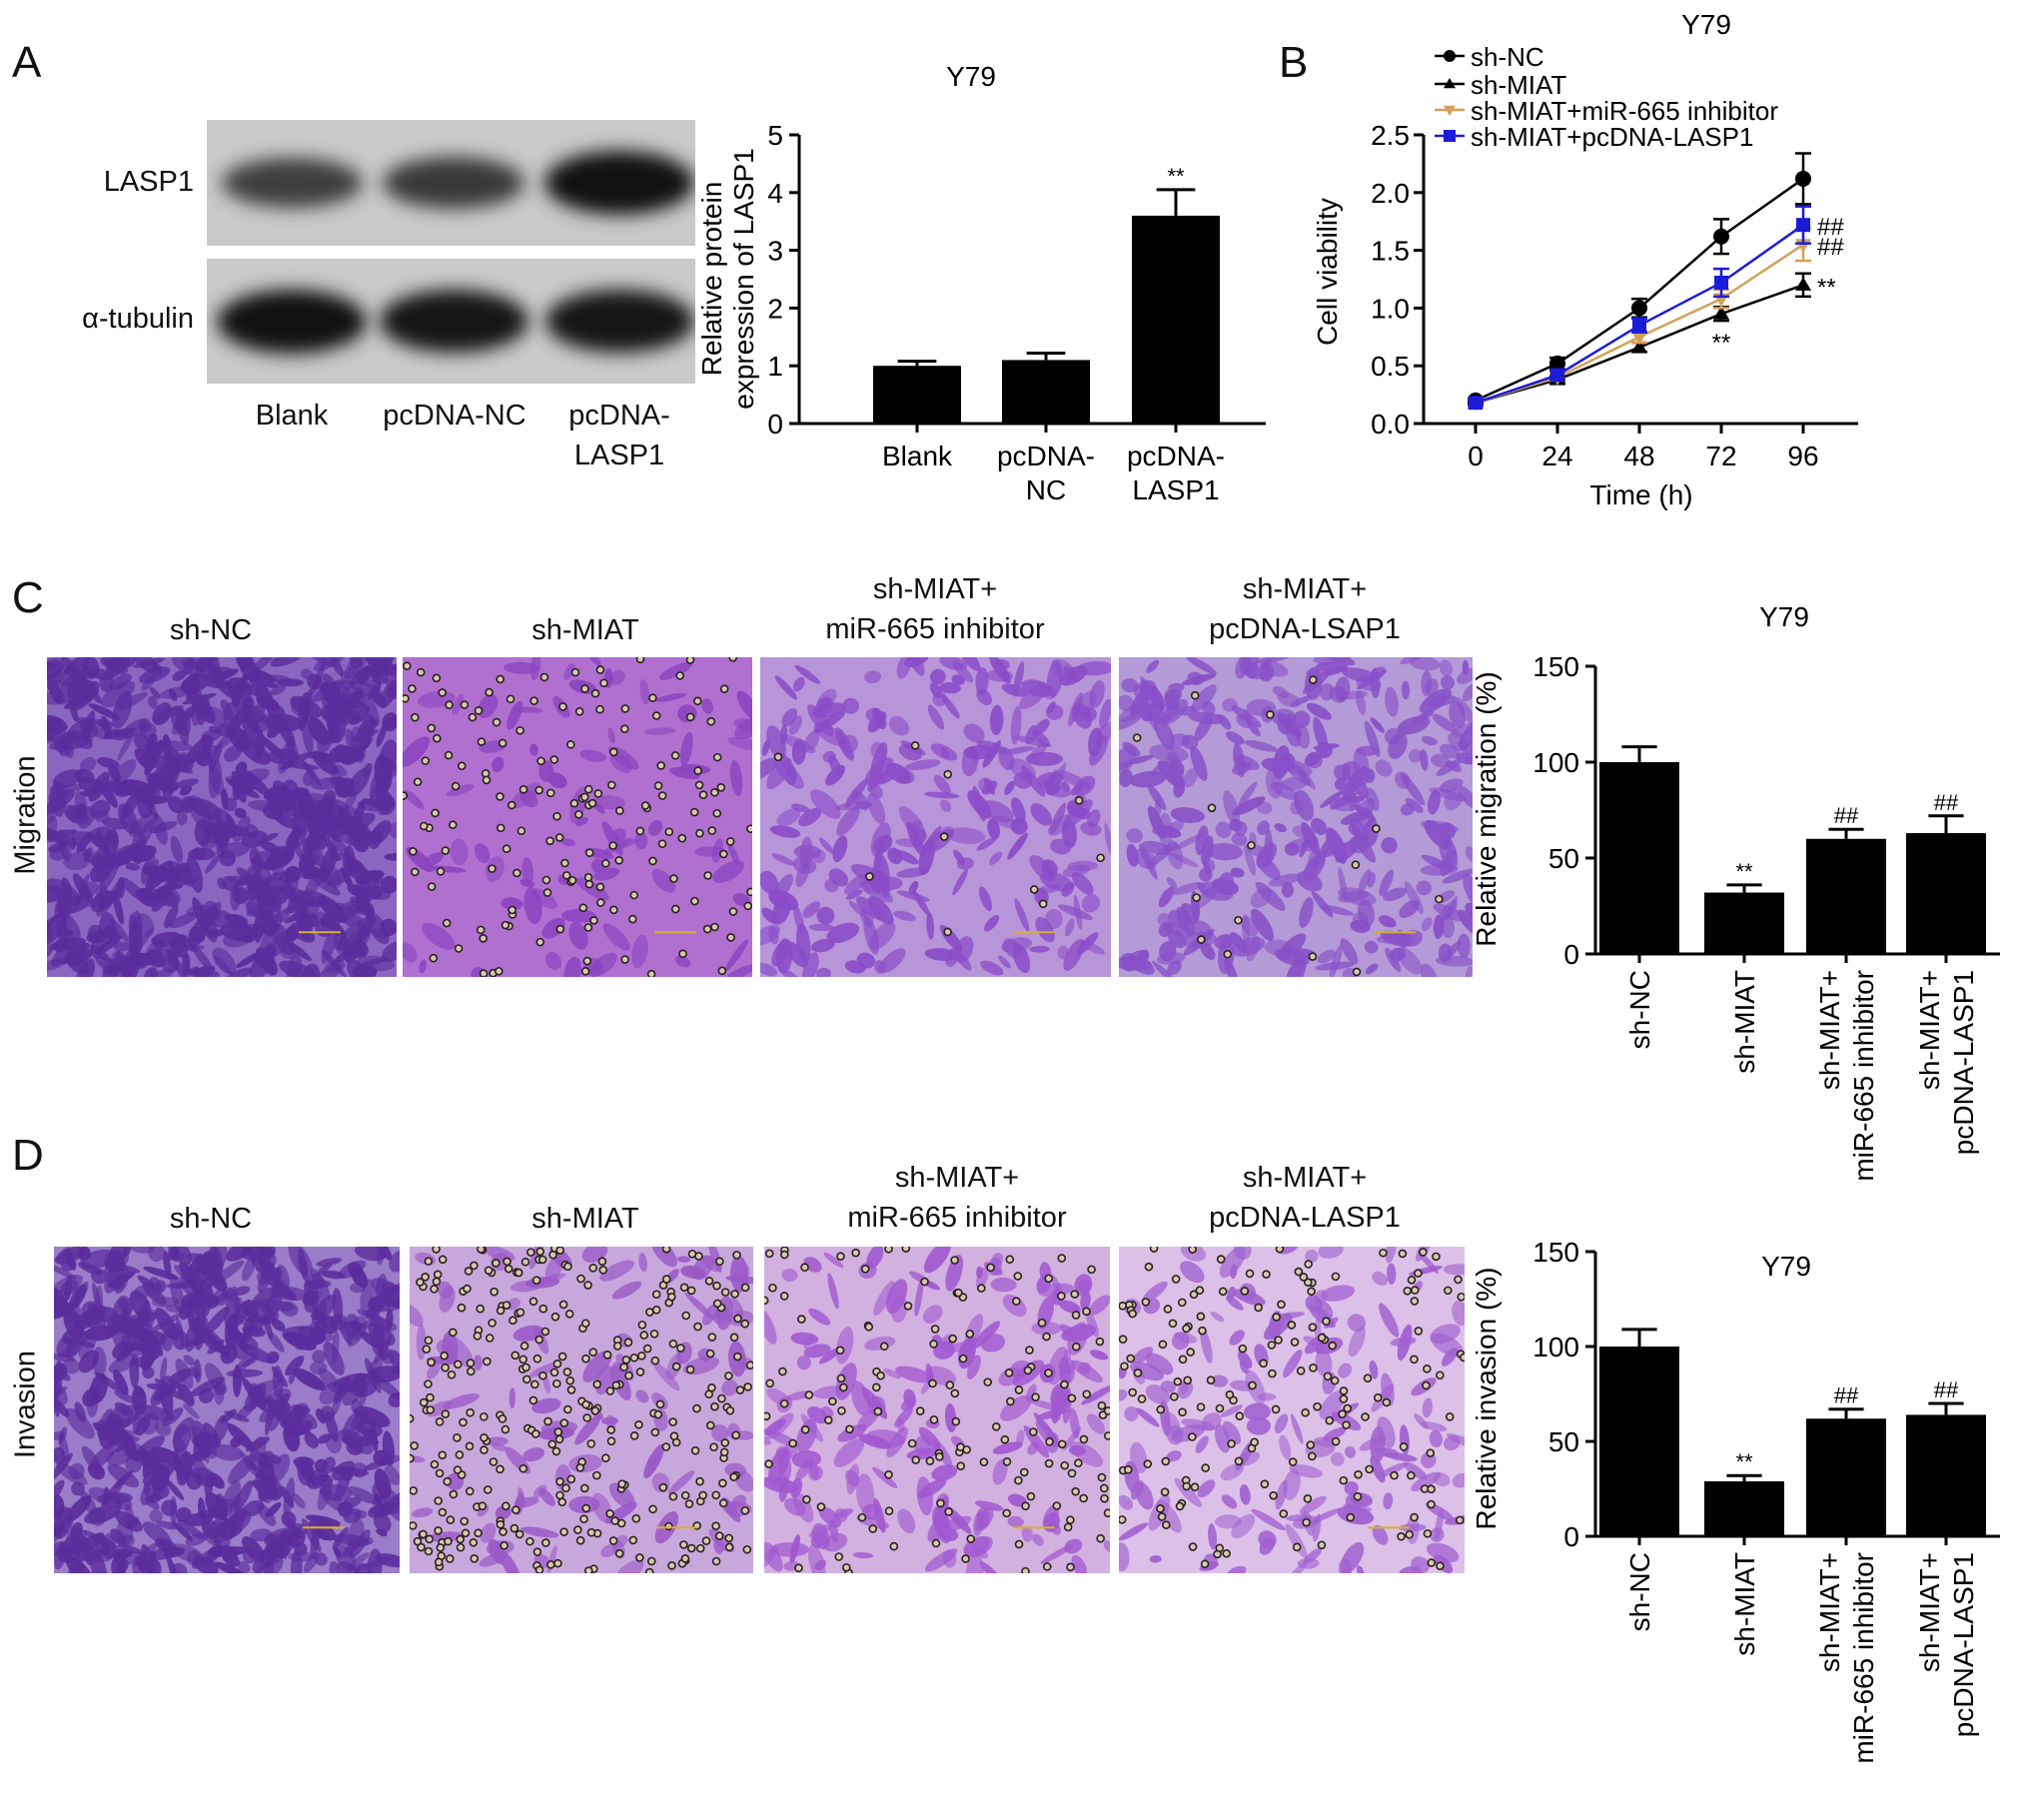 Image resolution: width=2030 pixels, height=1820 pixels. Describe the element at coordinates (1305, 609) in the screenshot. I see `column-label: sh-MIAT+ pcDNA-LSAP1` at that location.